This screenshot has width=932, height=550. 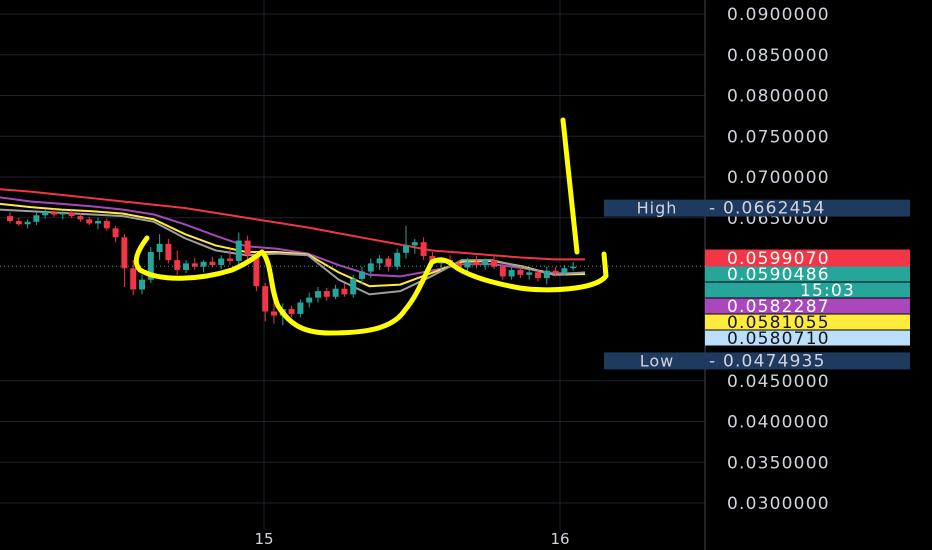 I want to click on high-price-label: High - 0.0662454, so click(x=757, y=209).